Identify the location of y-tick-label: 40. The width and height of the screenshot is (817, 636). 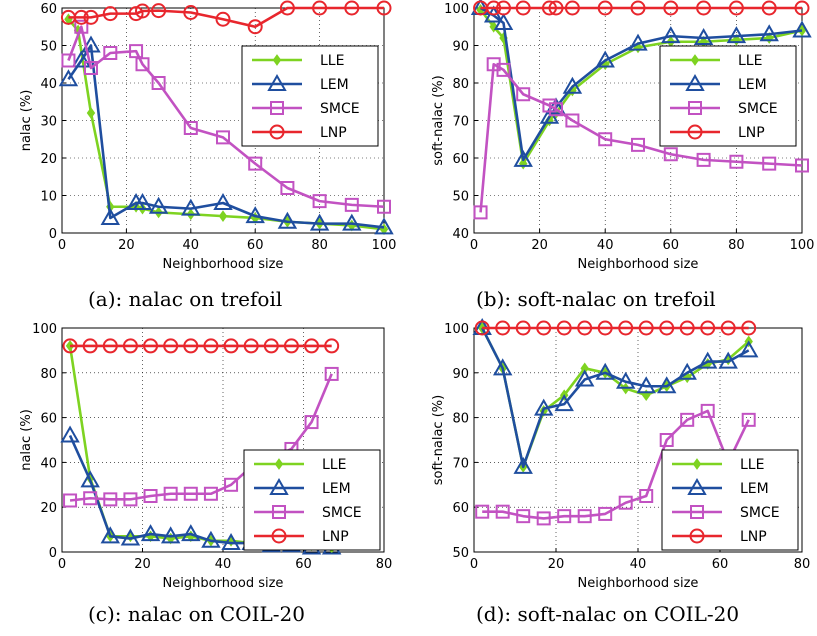
(460, 234).